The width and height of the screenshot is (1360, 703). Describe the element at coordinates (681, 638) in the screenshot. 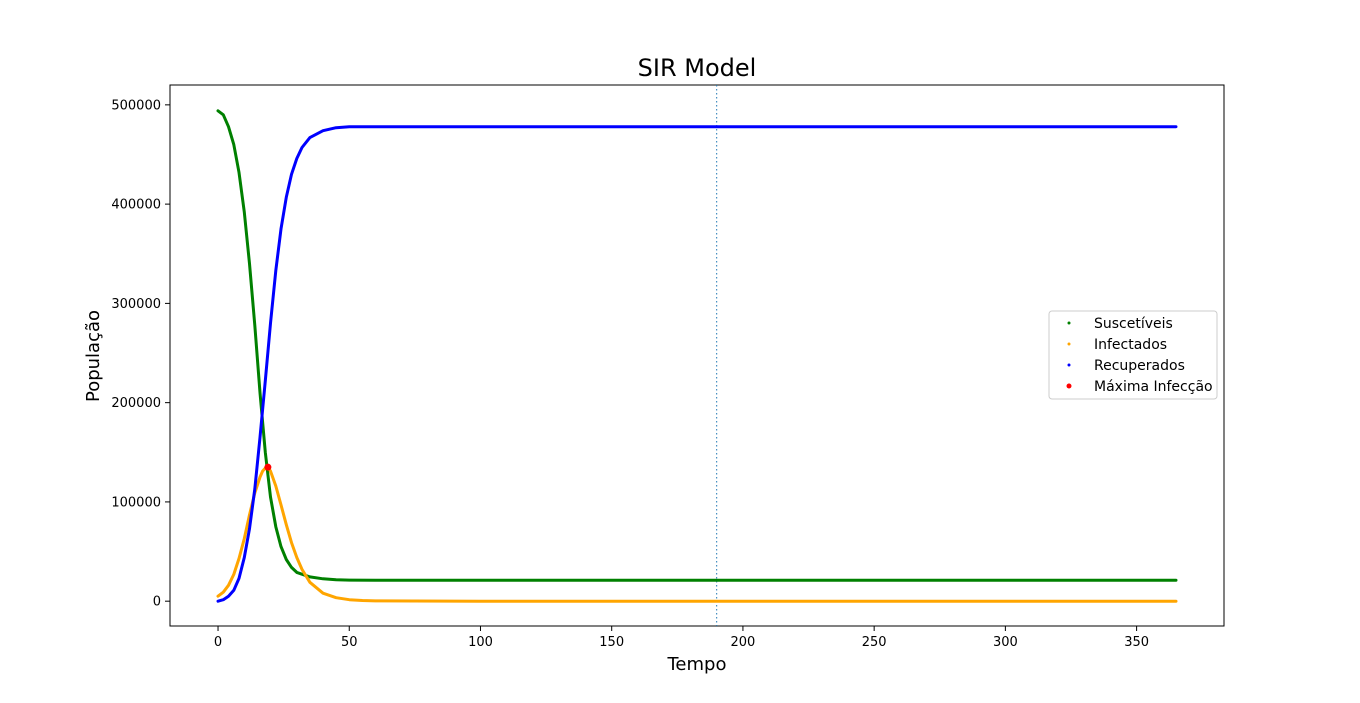

I see `x-axis-ticks: 0 50 100 150 200 250 300 350` at that location.